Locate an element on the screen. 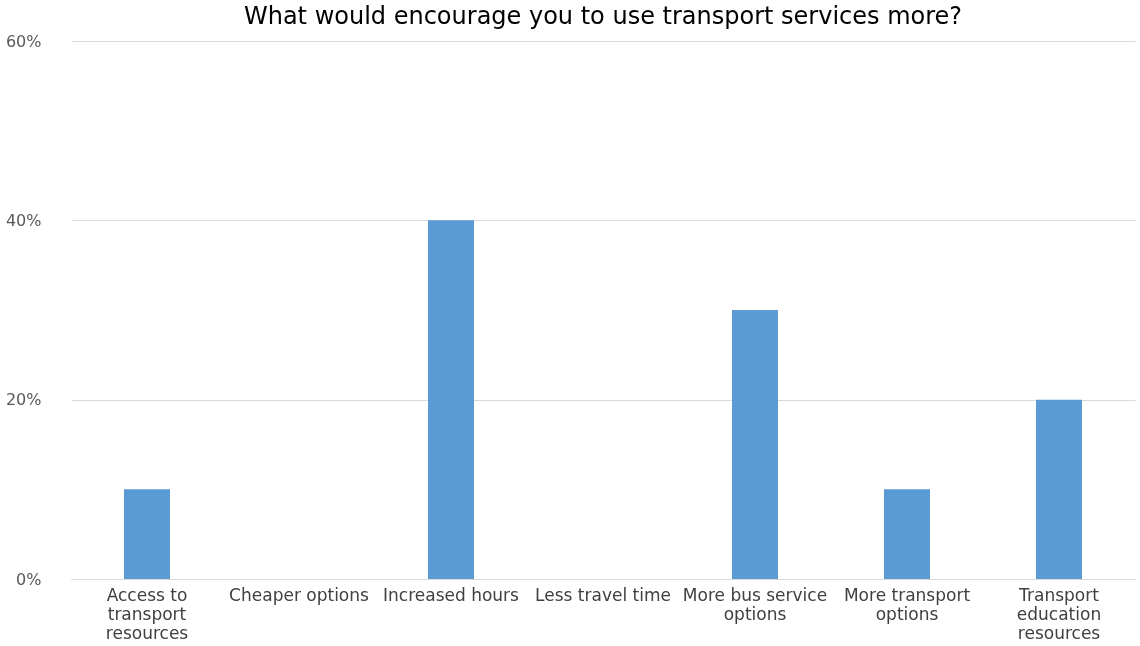 Image resolution: width=1140 pixels, height=646 pixels. y-tick-label: 0% is located at coordinates (29, 579).